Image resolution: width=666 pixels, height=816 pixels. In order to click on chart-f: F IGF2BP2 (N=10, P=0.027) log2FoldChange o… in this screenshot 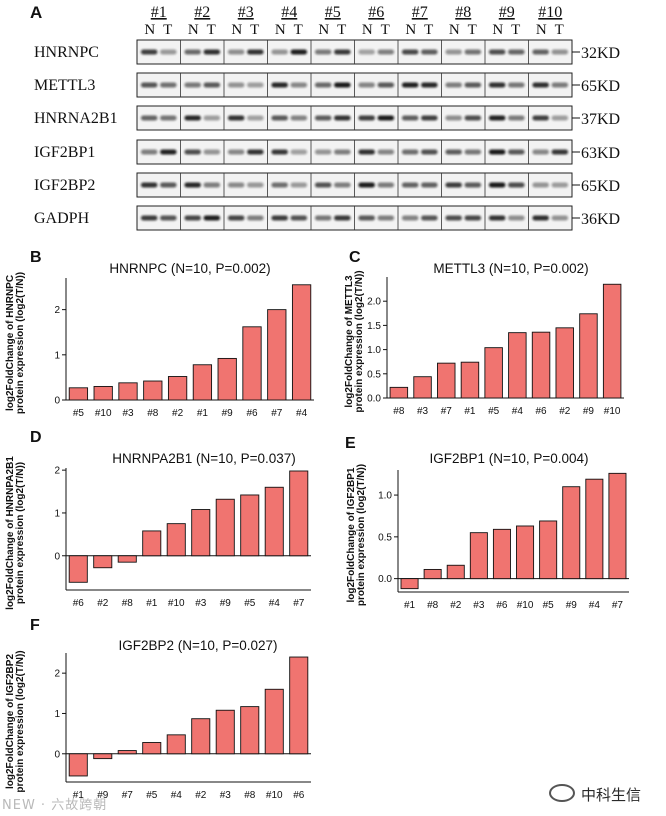, I will do `click(158, 709)`.